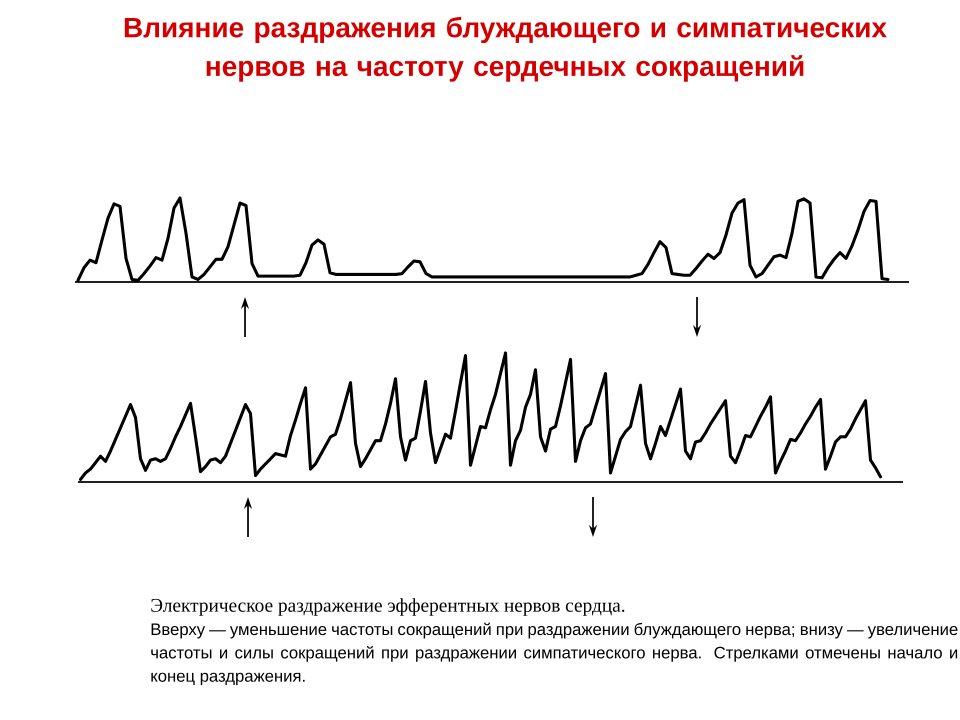 This screenshot has height=720, width=960. What do you see at coordinates (505, 49) in the screenshot?
I see `chart-title: Влияние раздражения блуждающего и симпатических нервов на частоту сердечных сокращений` at bounding box center [505, 49].